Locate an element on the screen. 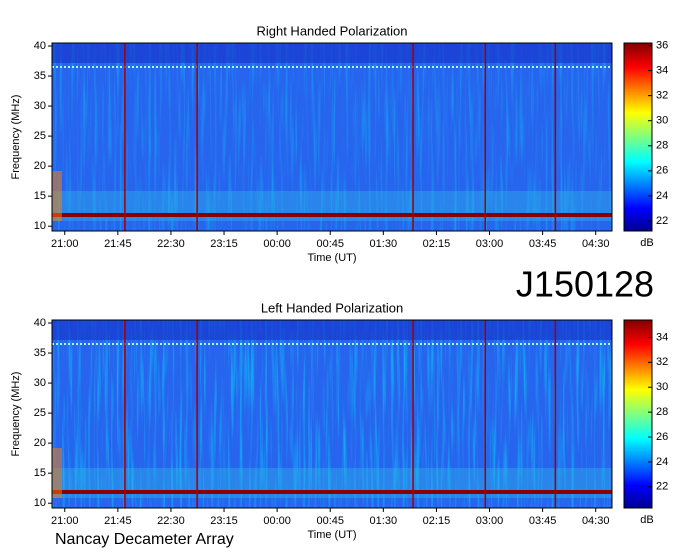  colorbar-tick-label: 36 is located at coordinates (662, 45).